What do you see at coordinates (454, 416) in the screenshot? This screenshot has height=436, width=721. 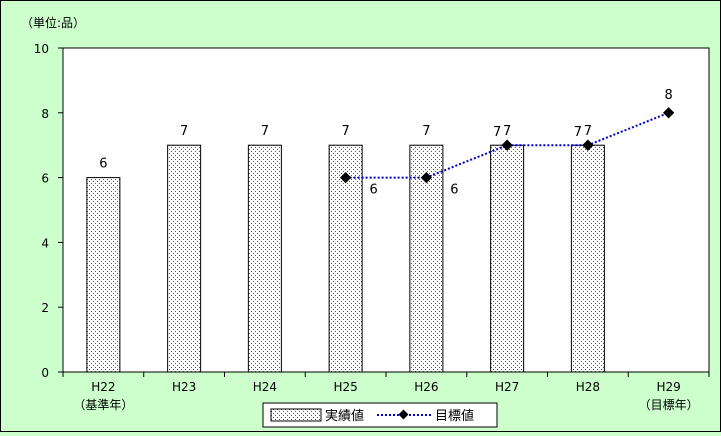 I see `legend-line-label: 目標値` at bounding box center [454, 416].